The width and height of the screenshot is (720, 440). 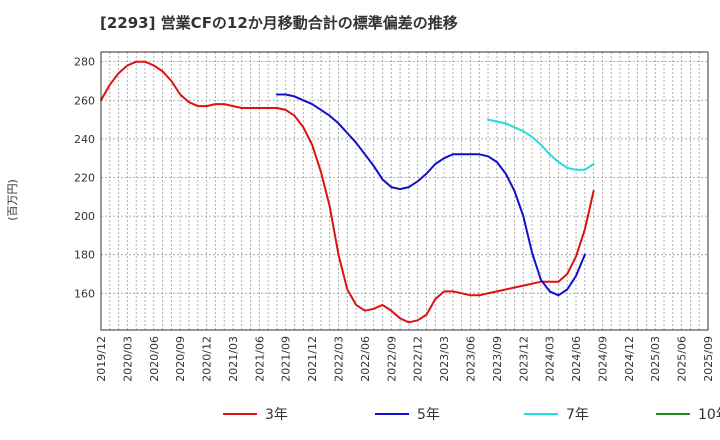 What do you see at coordinates (279, 23) in the screenshot?
I see `chart-title: [2293] 営業CFの12か月移動合計の標準偏差の推移` at bounding box center [279, 23].